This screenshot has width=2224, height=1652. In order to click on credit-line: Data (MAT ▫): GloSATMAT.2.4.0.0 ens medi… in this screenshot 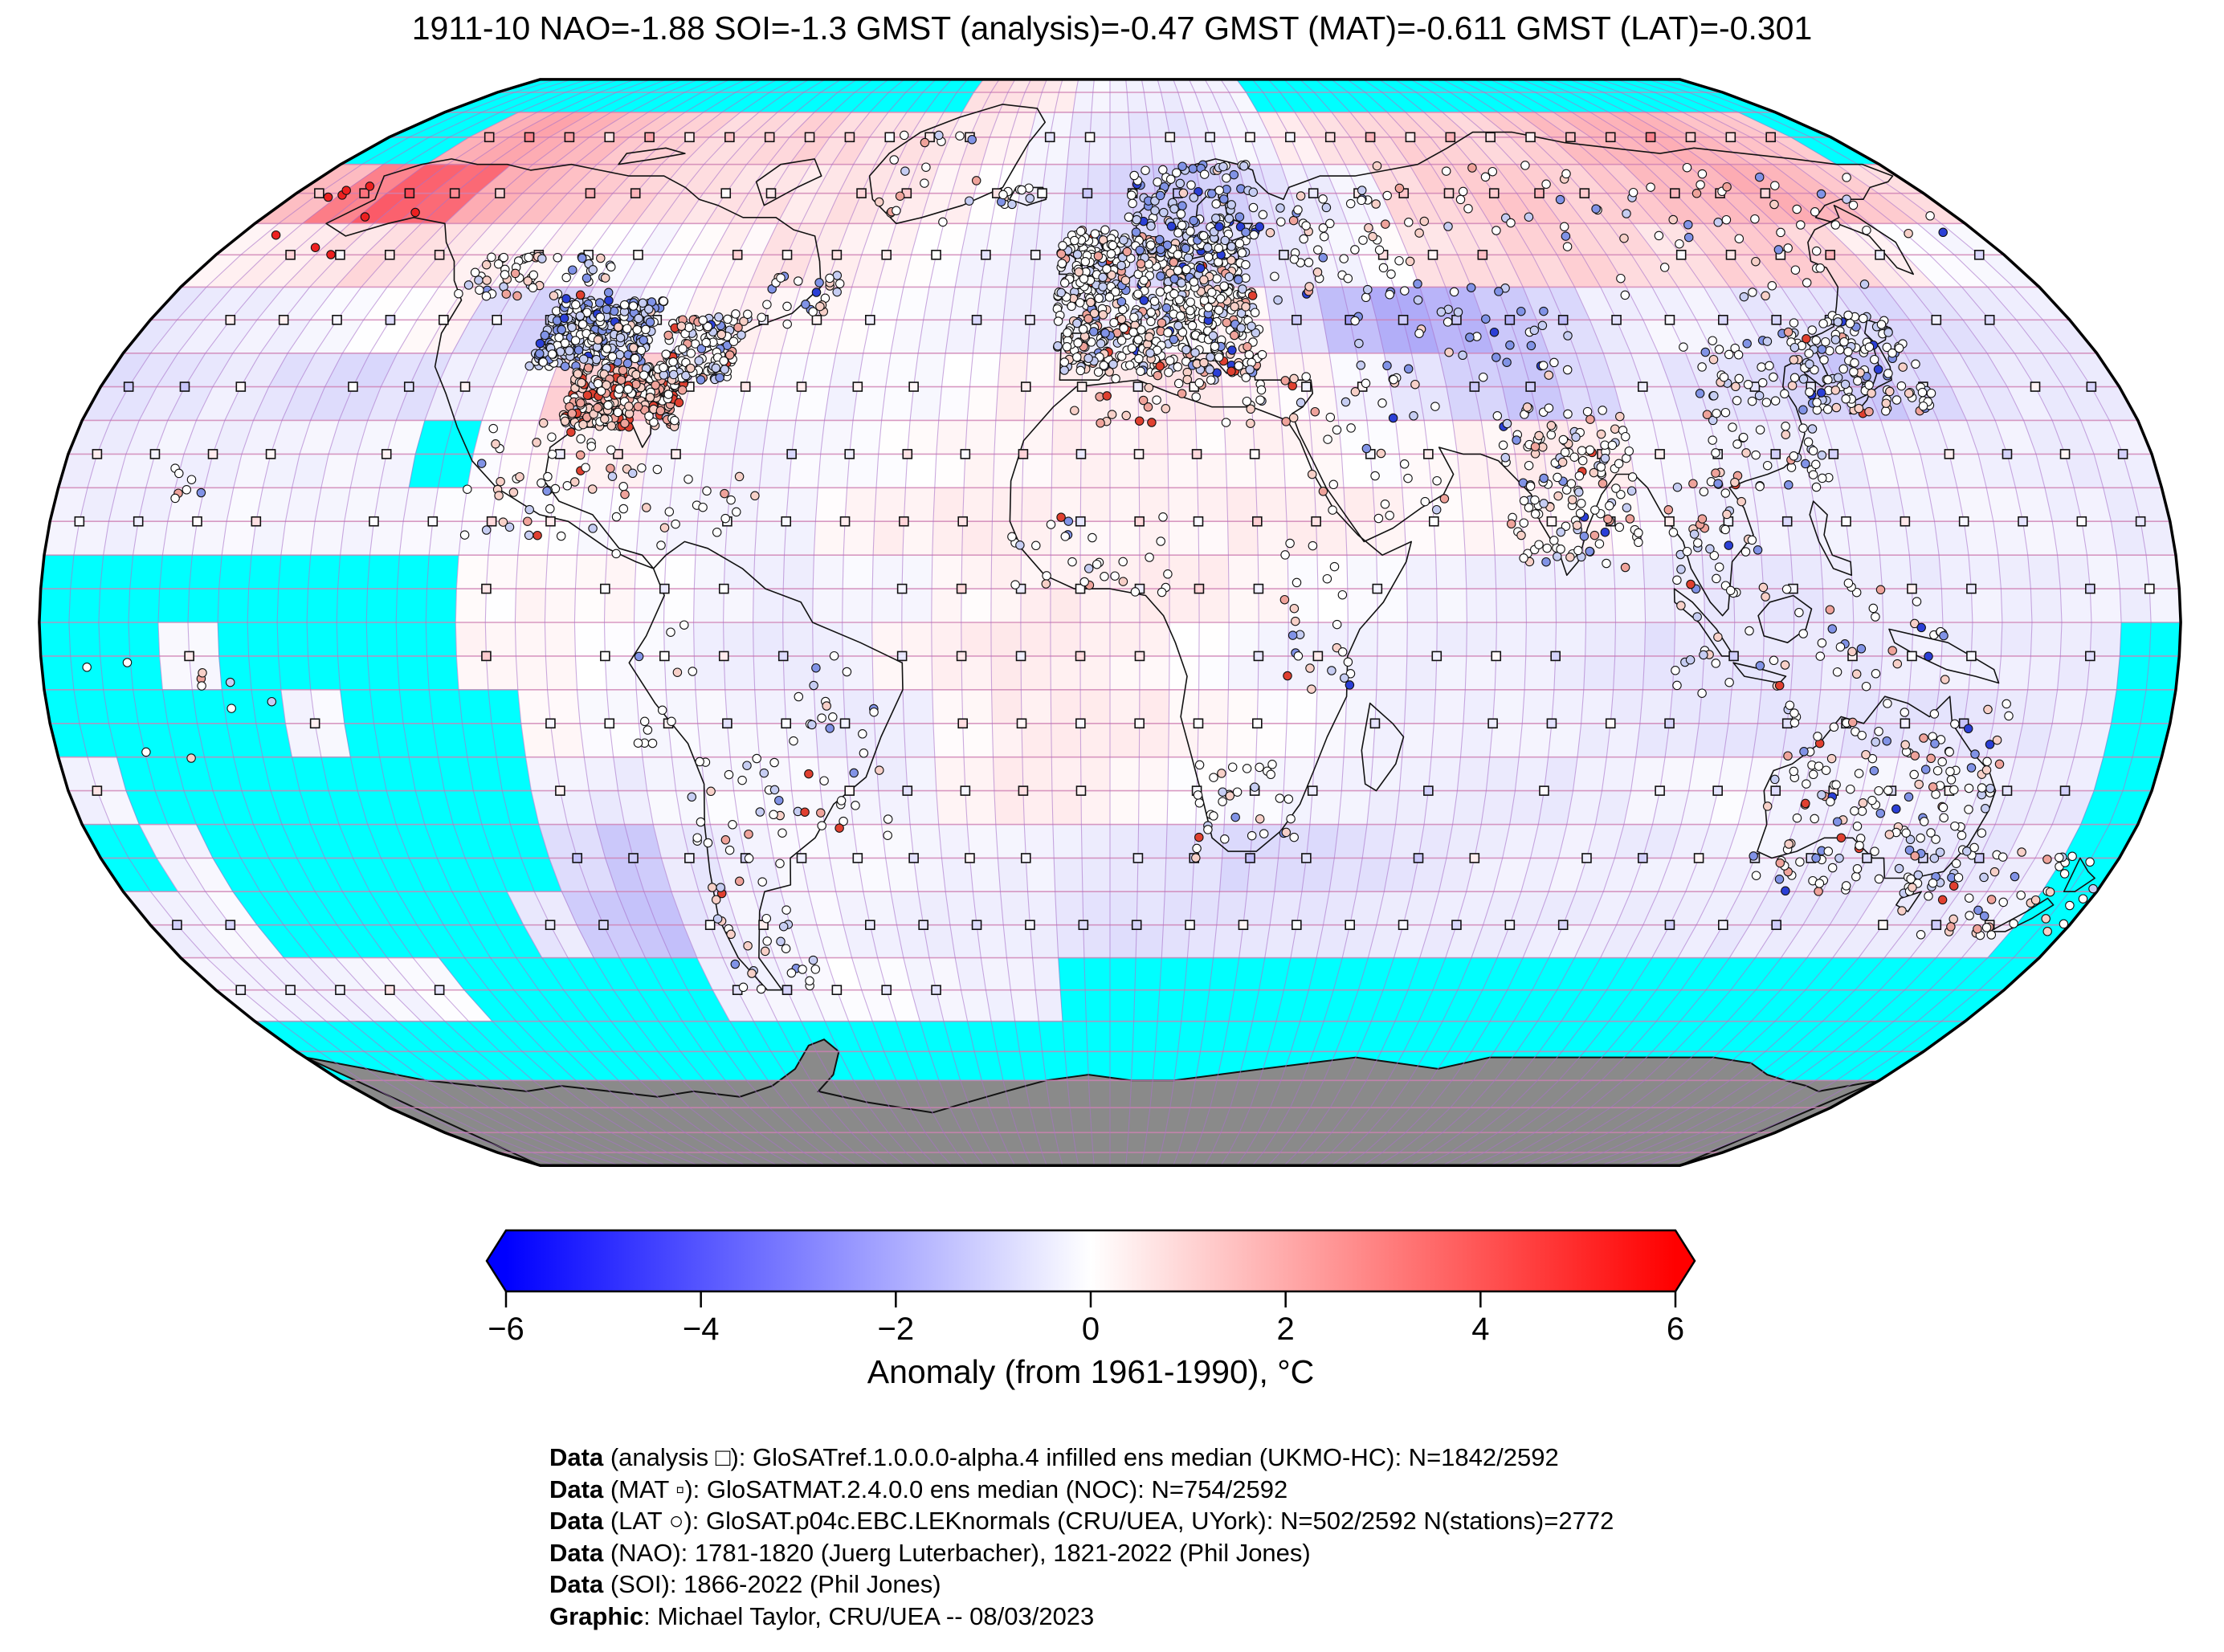, I will do `click(919, 1489)`.